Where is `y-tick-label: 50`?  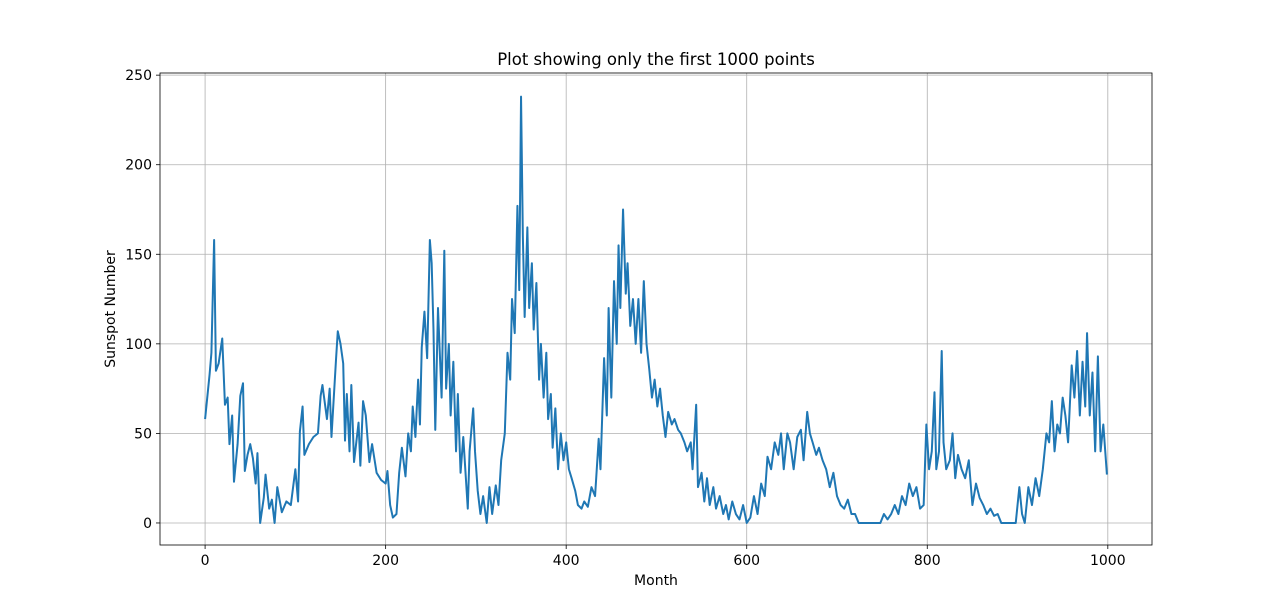
y-tick-label: 50 is located at coordinates (143, 434).